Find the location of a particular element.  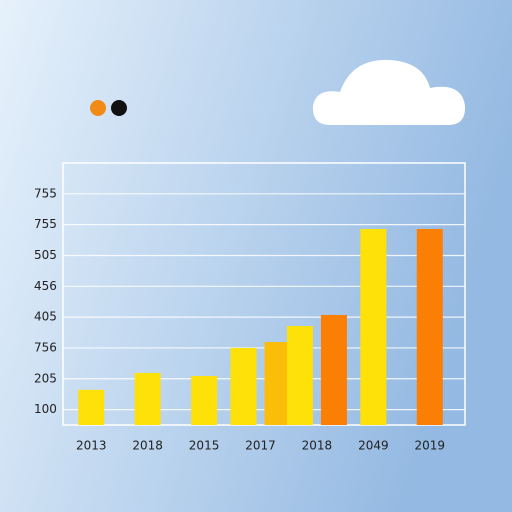

x-tick-label: 2049 is located at coordinates (373, 446).